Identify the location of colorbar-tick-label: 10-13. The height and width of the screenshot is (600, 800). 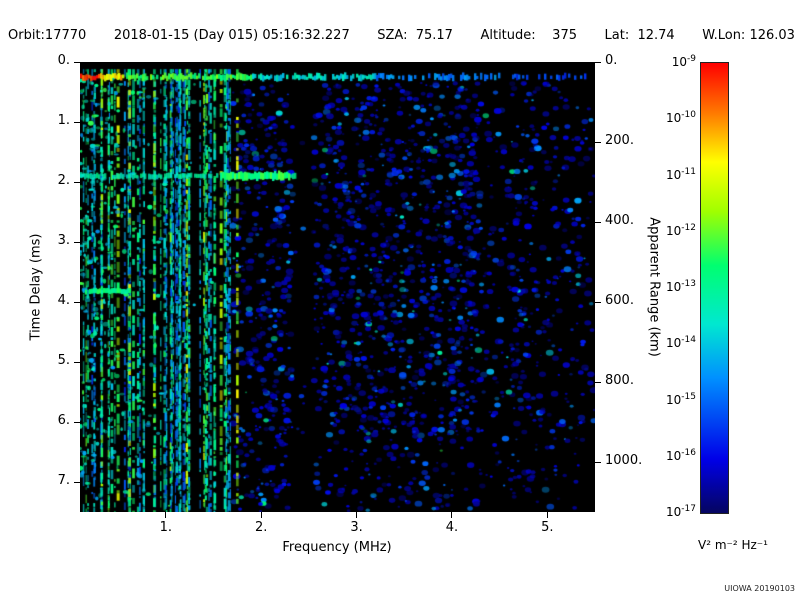
(681, 286).